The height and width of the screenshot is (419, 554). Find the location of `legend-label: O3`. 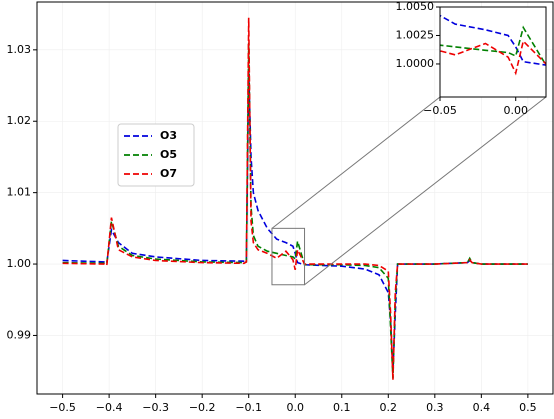

legend-label: O3 is located at coordinates (168, 135).